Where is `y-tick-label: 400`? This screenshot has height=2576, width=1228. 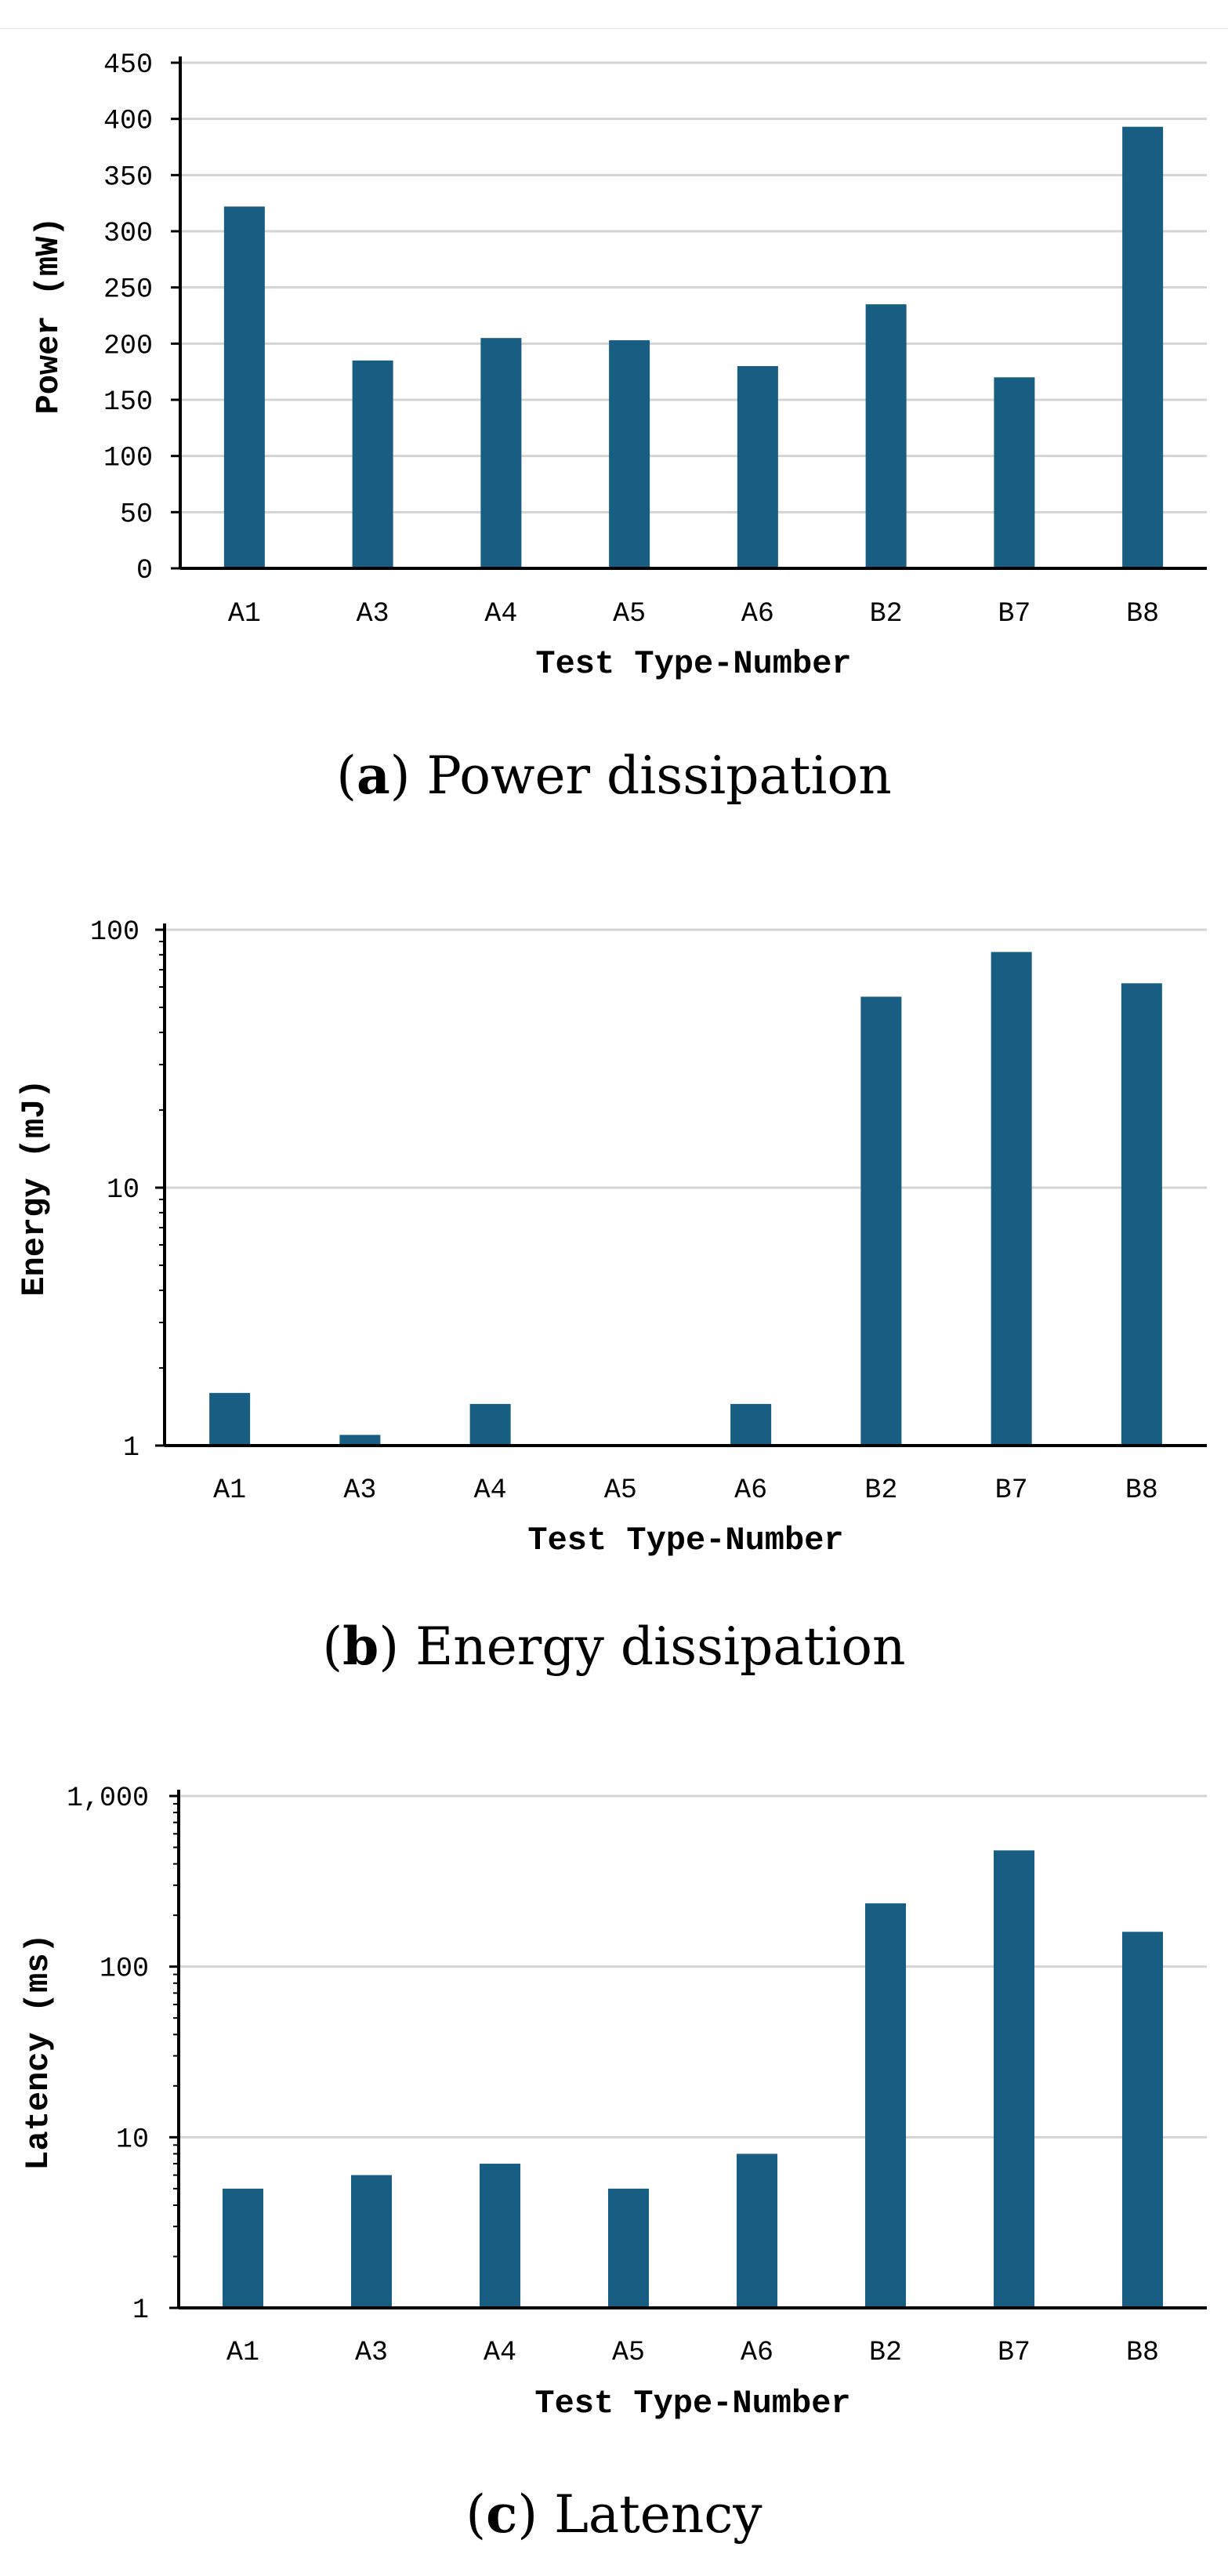 y-tick-label: 400 is located at coordinates (128, 122).